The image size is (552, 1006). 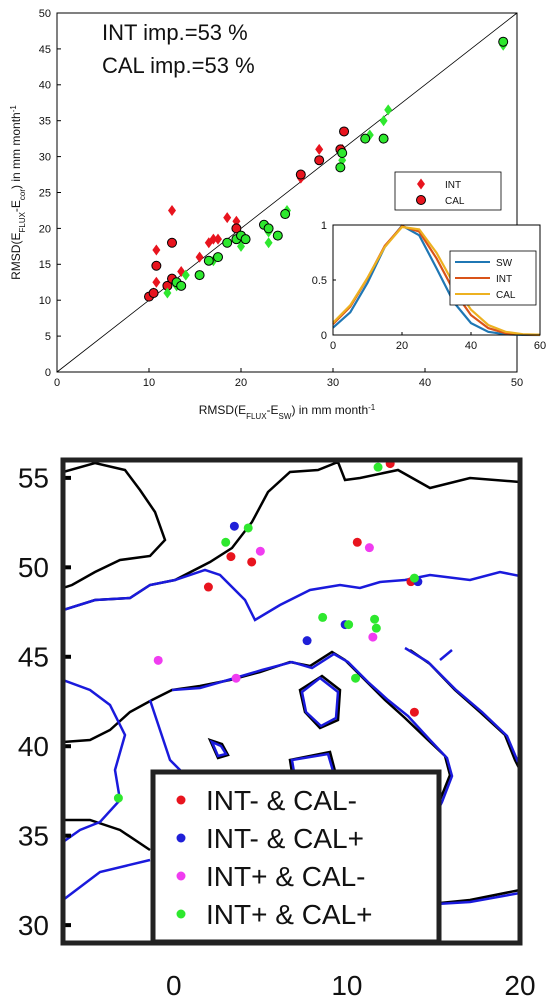 I want to click on line-series, so click(x=436, y=280).